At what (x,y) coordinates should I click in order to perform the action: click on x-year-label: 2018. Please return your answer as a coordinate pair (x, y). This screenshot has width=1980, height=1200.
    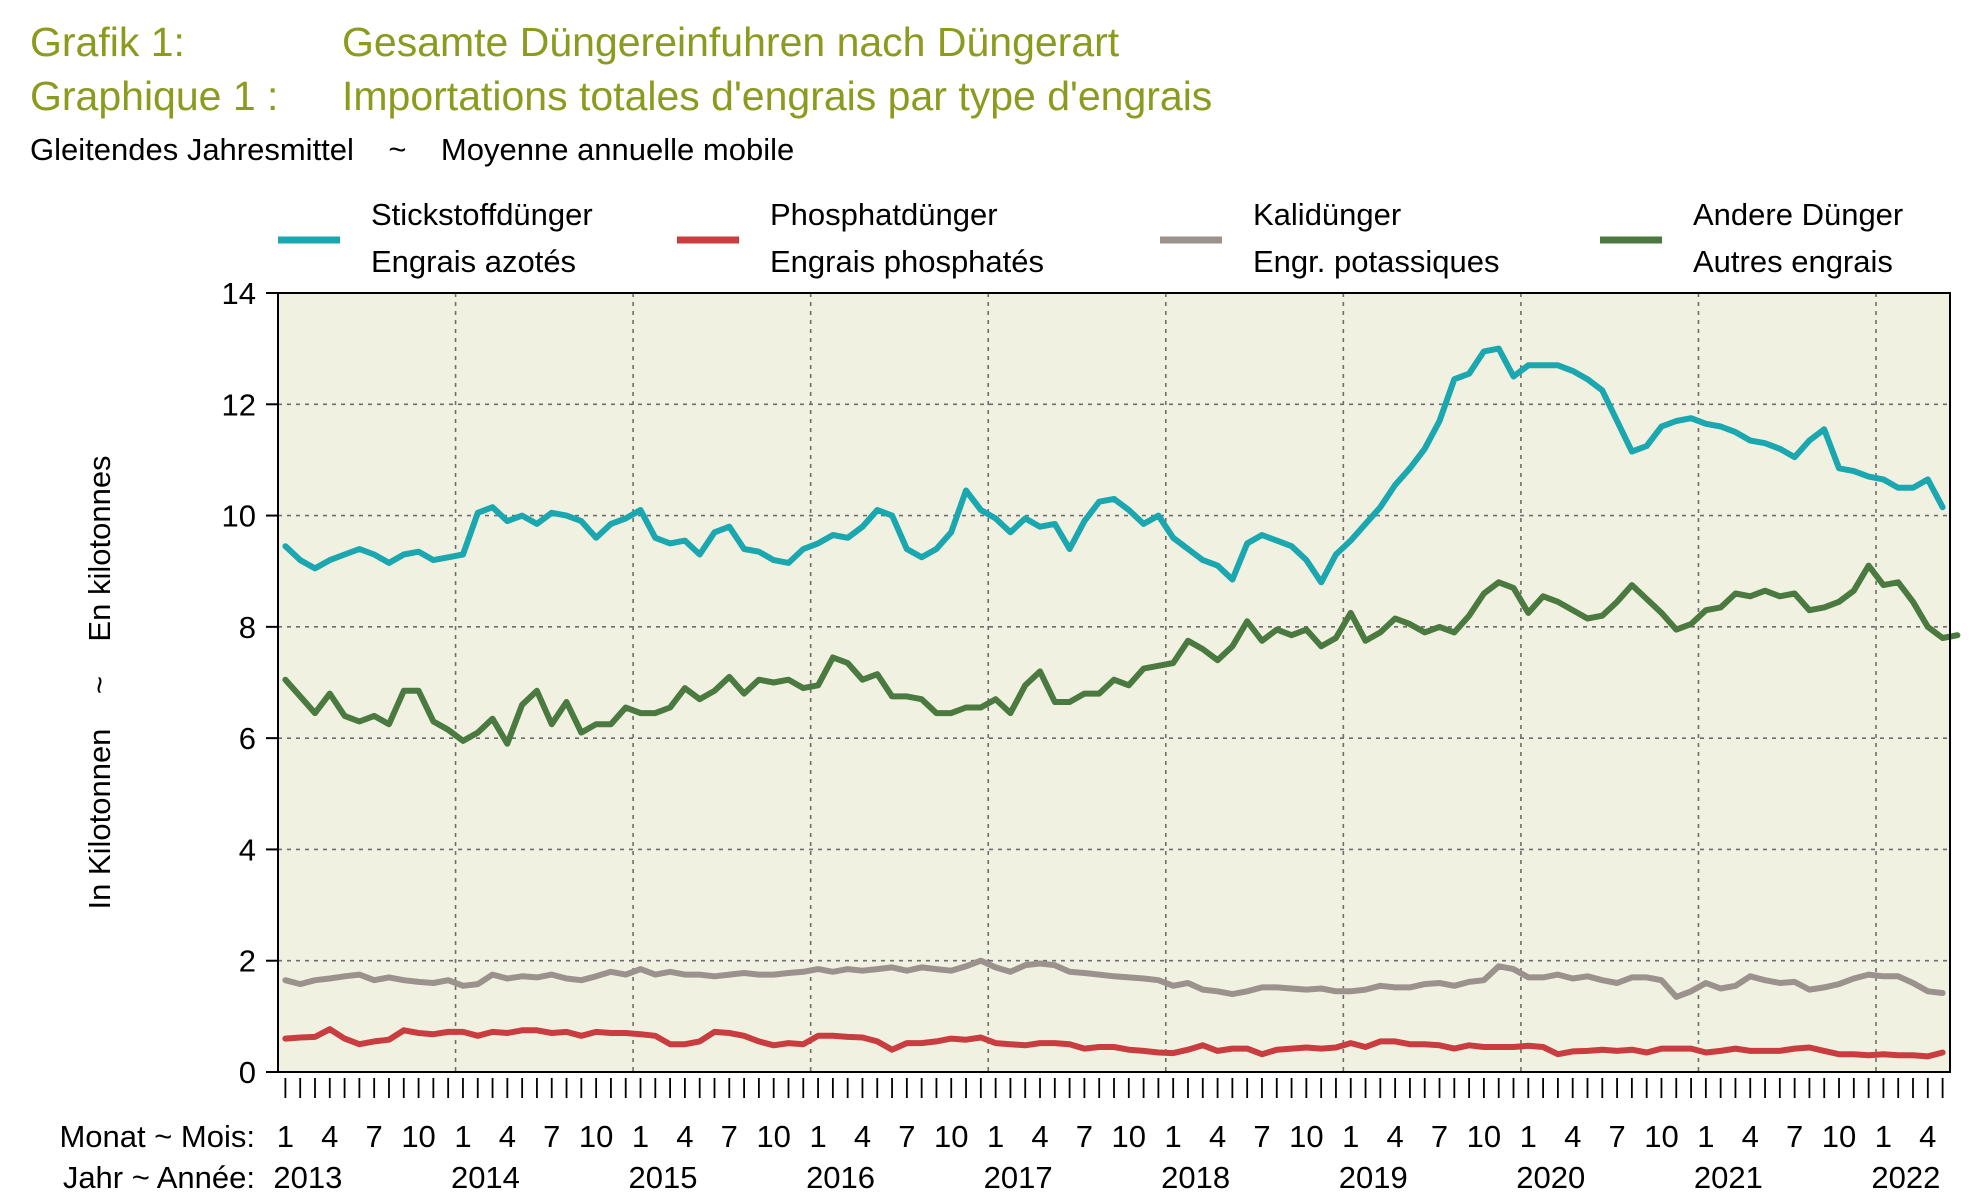
    Looking at the image, I should click on (1195, 1177).